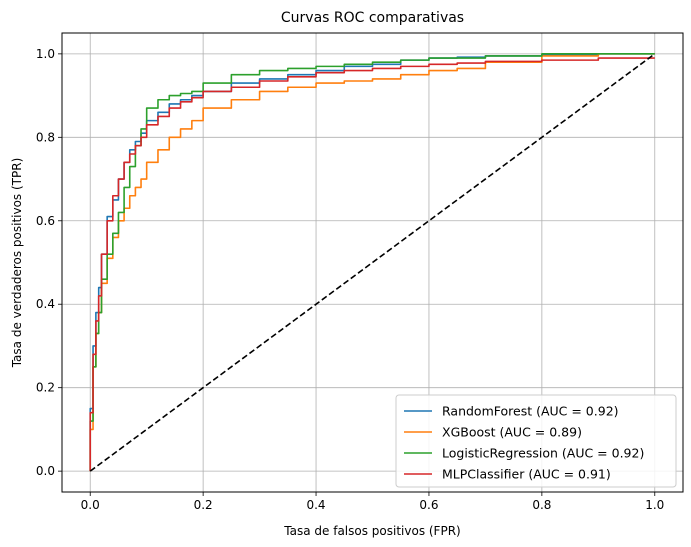 This screenshot has width=691, height=547. Describe the element at coordinates (428, 505) in the screenshot. I see `x-tick-label: 0.6` at that location.